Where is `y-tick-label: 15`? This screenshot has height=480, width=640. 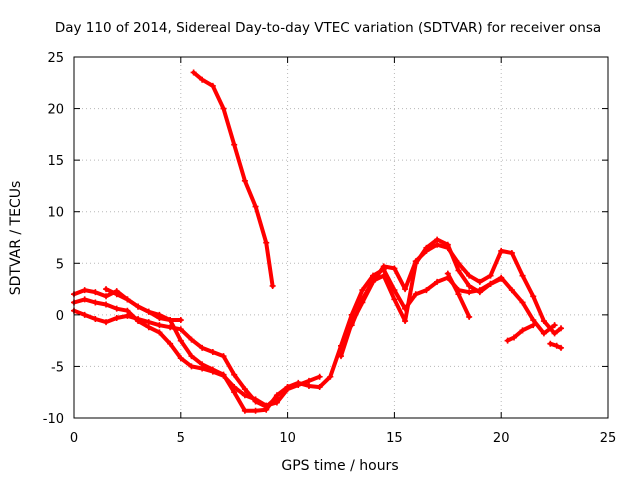
y-tick-label: 15 is located at coordinates (55, 161).